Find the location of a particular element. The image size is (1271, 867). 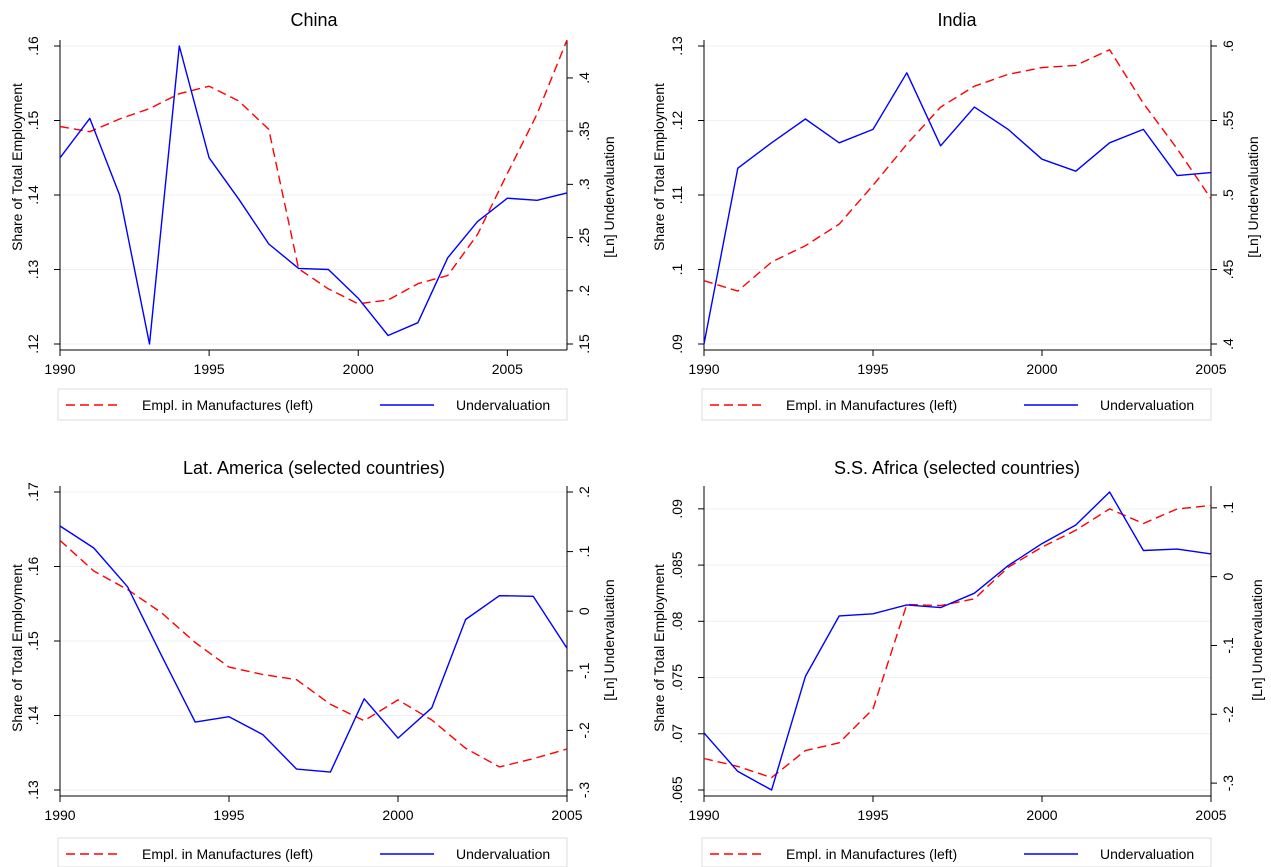

y2-tick-label: .35 is located at coordinates (584, 131).